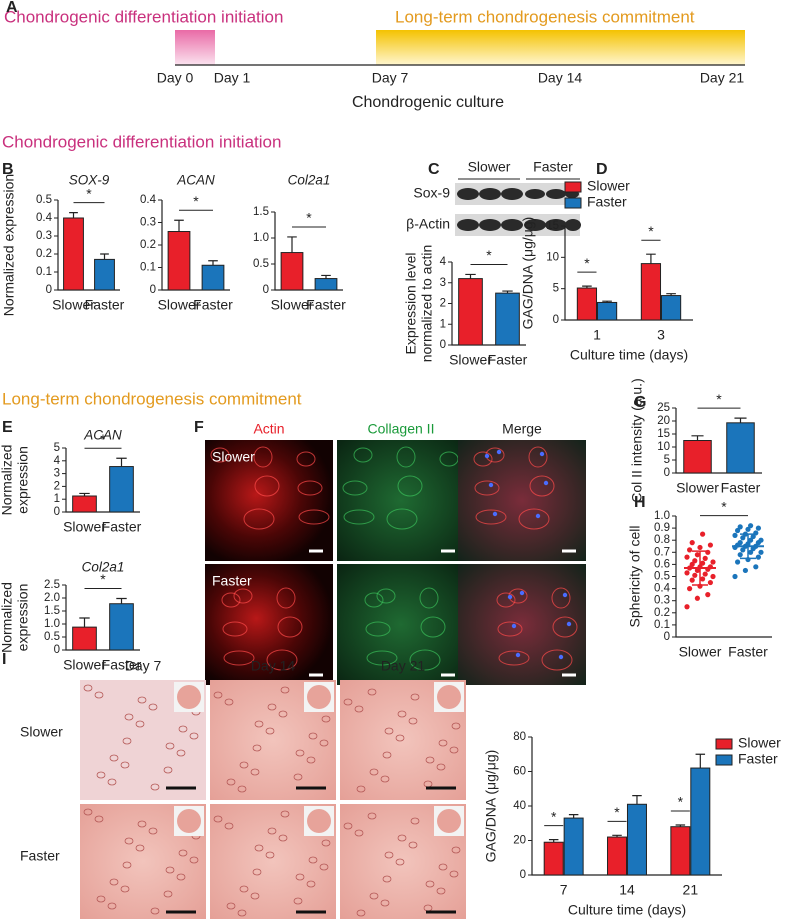  Describe the element at coordinates (401, 429) in the screenshot. I see `channel-label: Collagen II` at that location.